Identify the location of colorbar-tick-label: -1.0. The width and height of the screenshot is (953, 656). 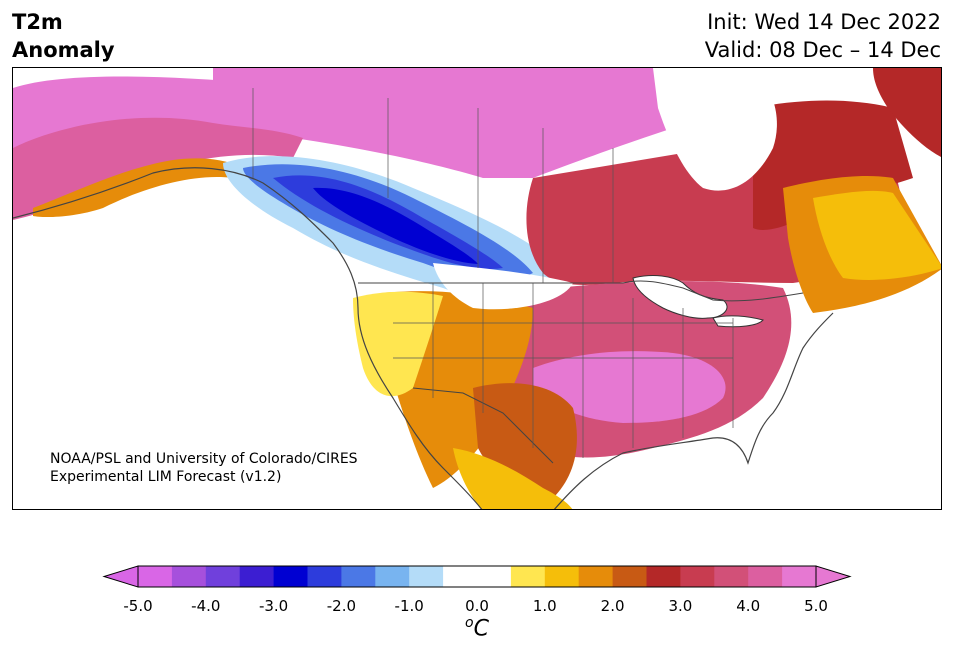
(409, 606).